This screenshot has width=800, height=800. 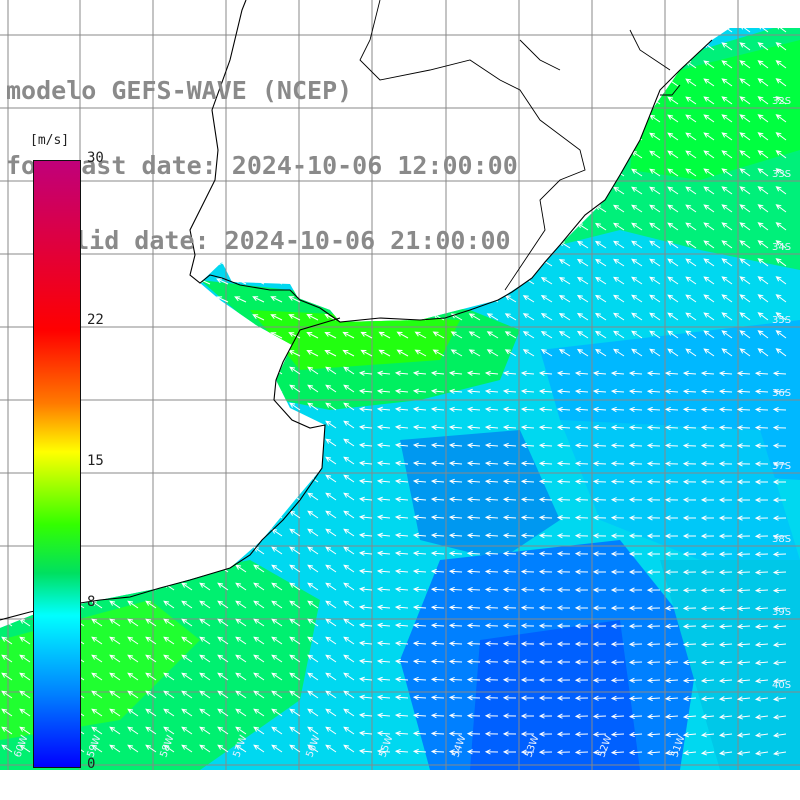 I want to click on colorbar-label: 8, so click(x=91, y=602).